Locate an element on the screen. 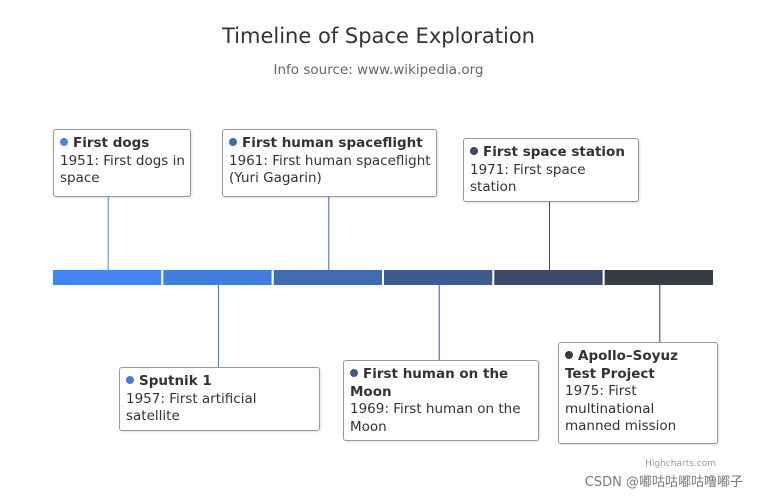 Image resolution: width=757 pixels, height=497 pixels. event-name-row: First space station is located at coordinates (551, 153).